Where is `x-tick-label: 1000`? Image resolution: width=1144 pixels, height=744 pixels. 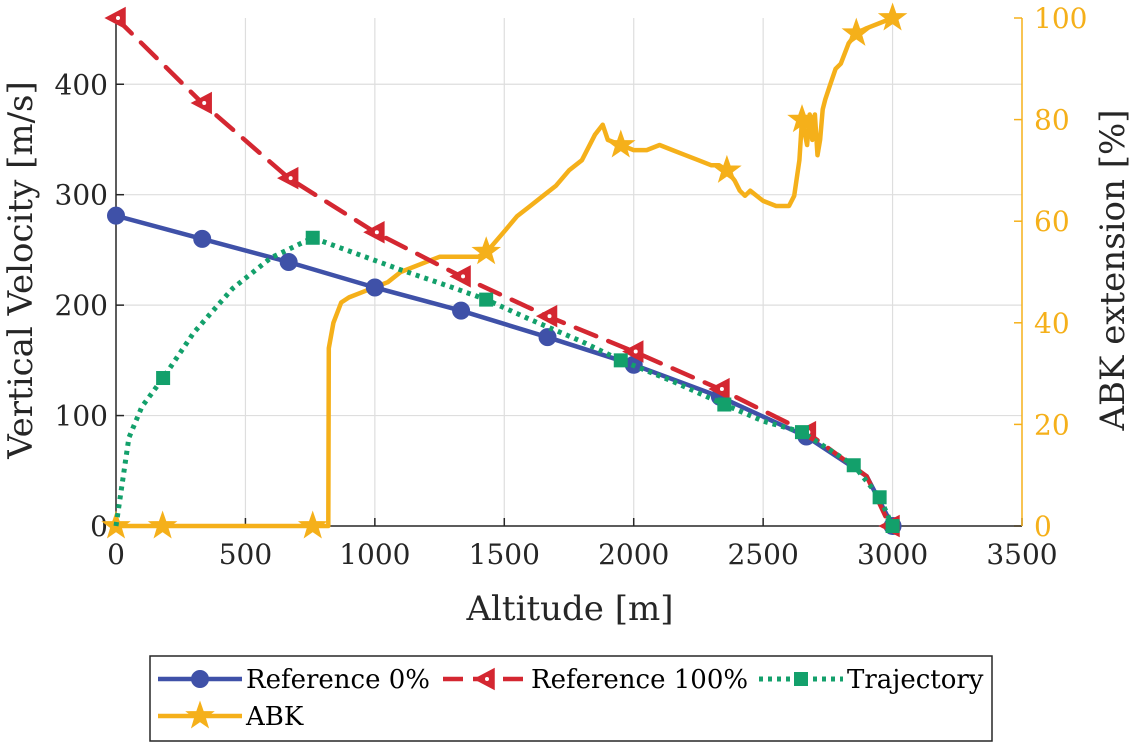 x-tick-label: 1000 is located at coordinates (374, 554).